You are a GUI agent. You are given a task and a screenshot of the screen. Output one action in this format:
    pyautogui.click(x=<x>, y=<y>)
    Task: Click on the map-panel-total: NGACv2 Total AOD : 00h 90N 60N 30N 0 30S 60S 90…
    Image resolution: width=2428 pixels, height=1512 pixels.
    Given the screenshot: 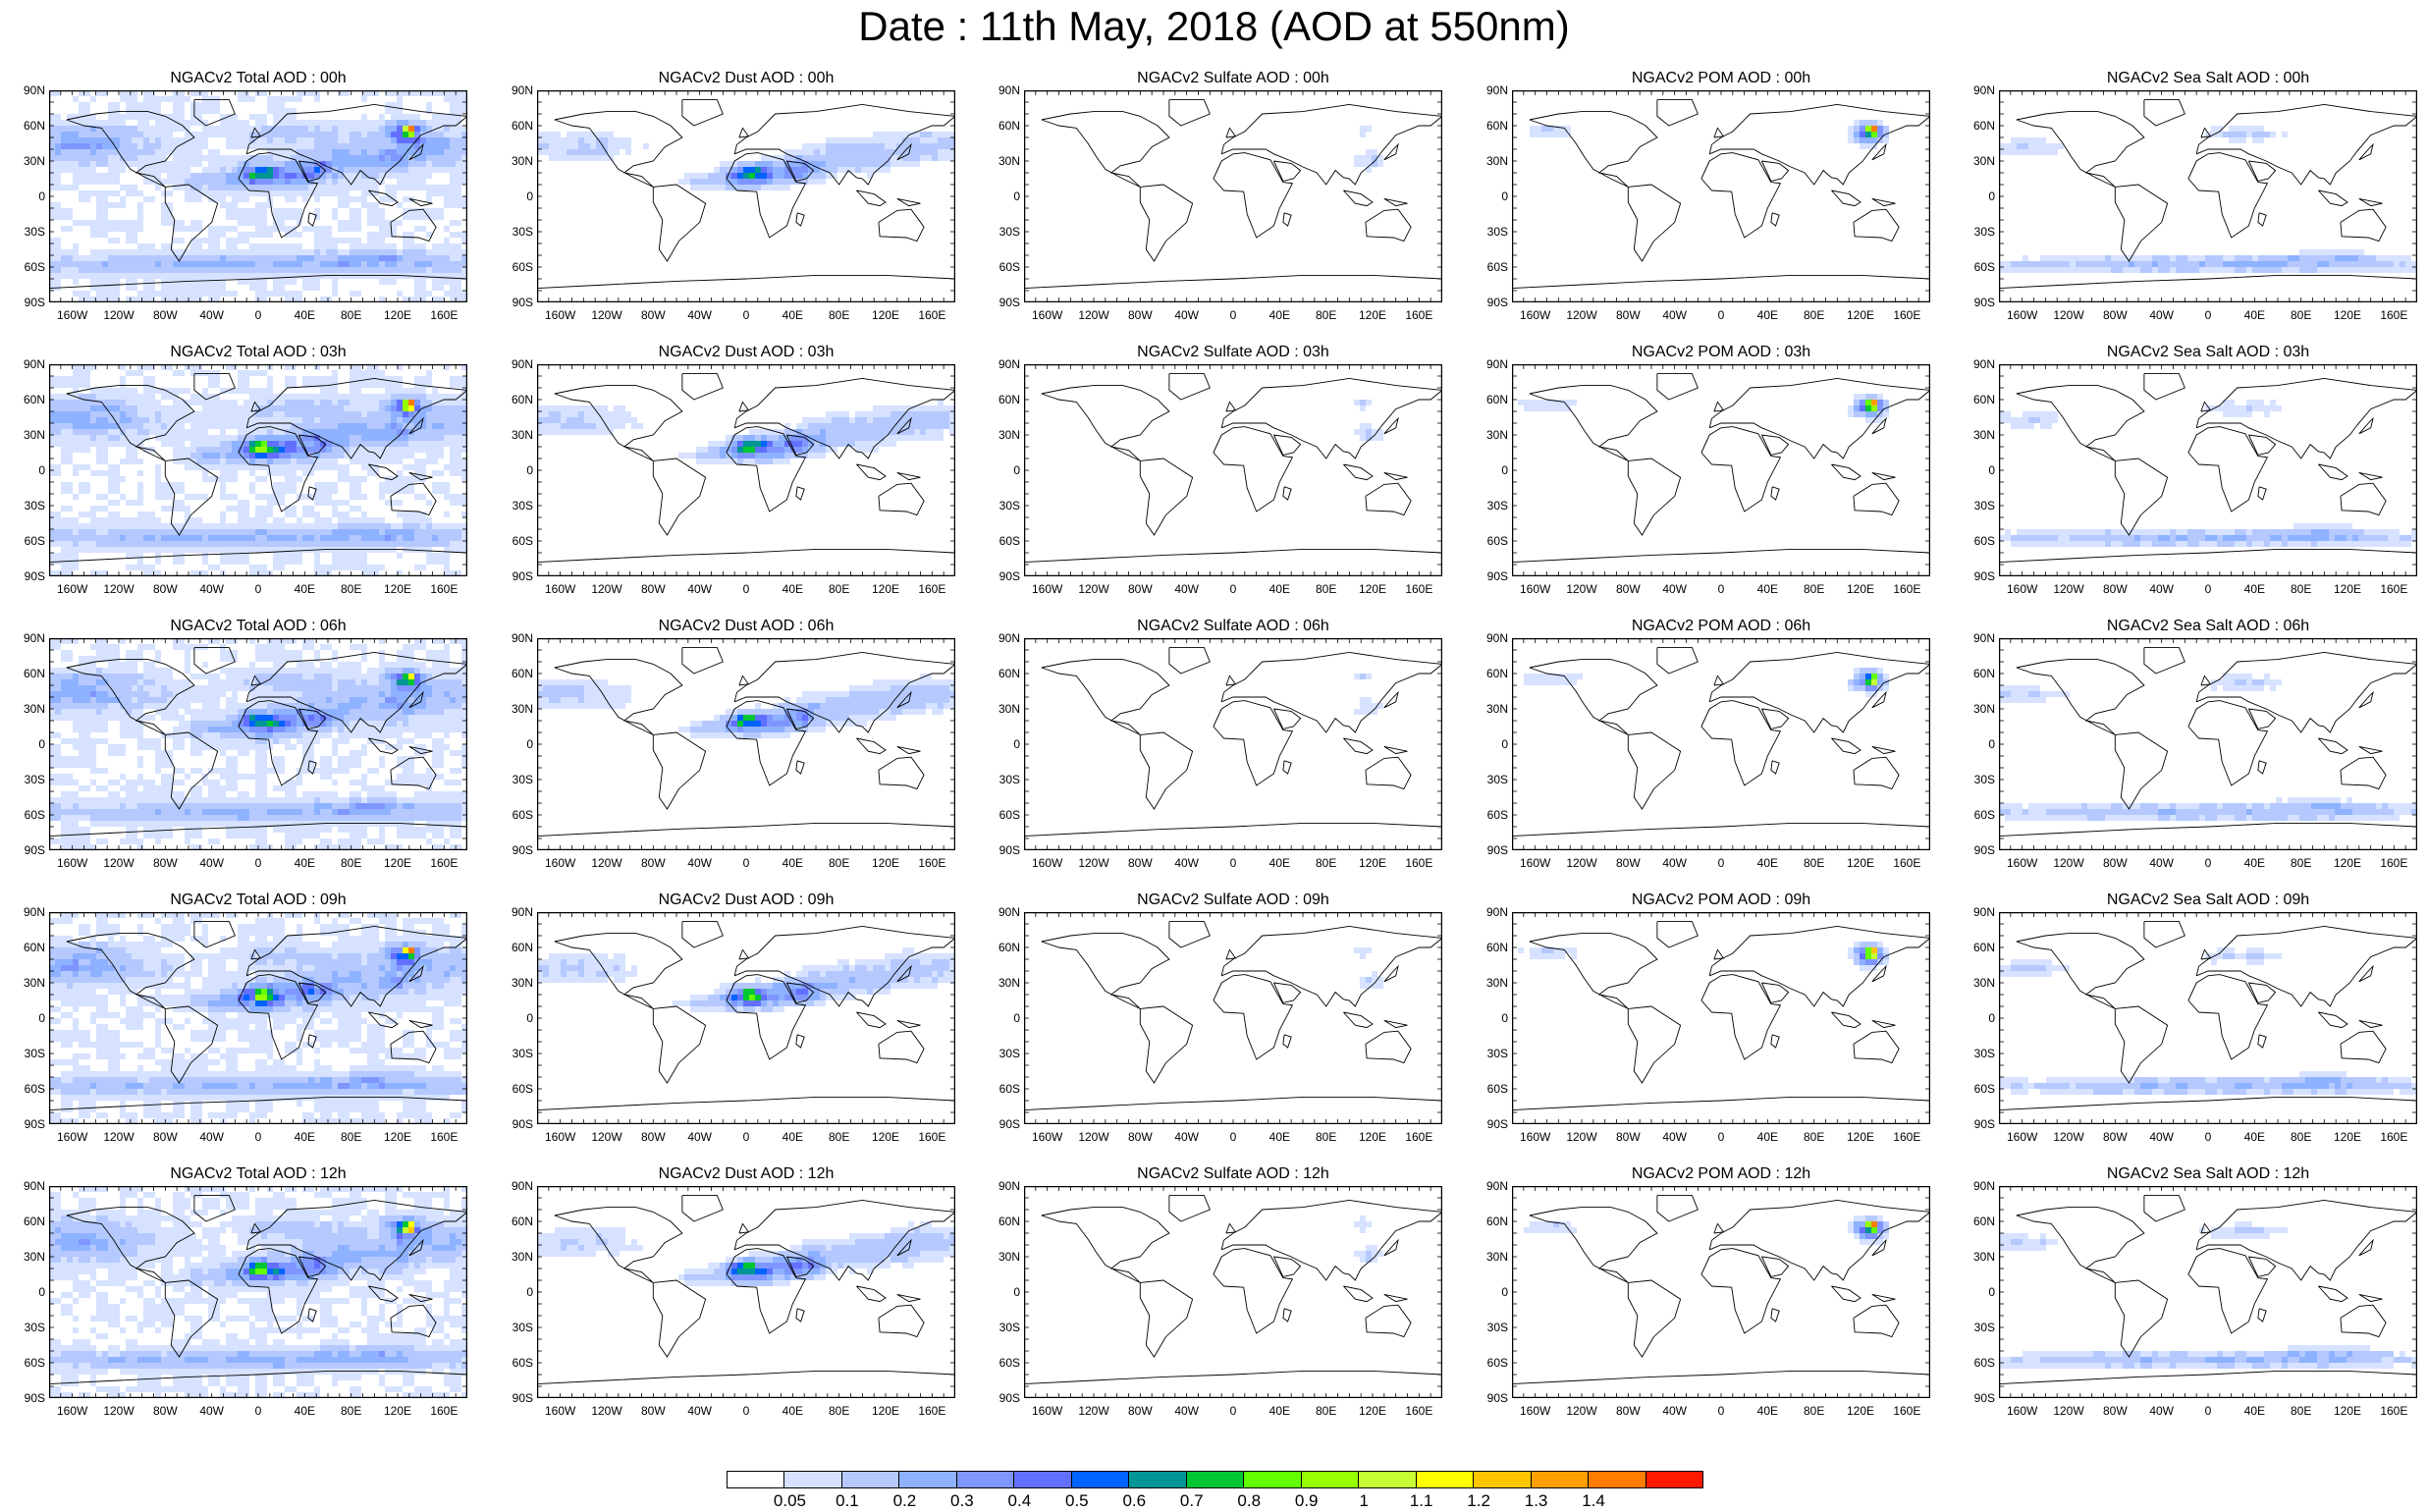 What is the action you would take?
    pyautogui.click(x=246, y=201)
    